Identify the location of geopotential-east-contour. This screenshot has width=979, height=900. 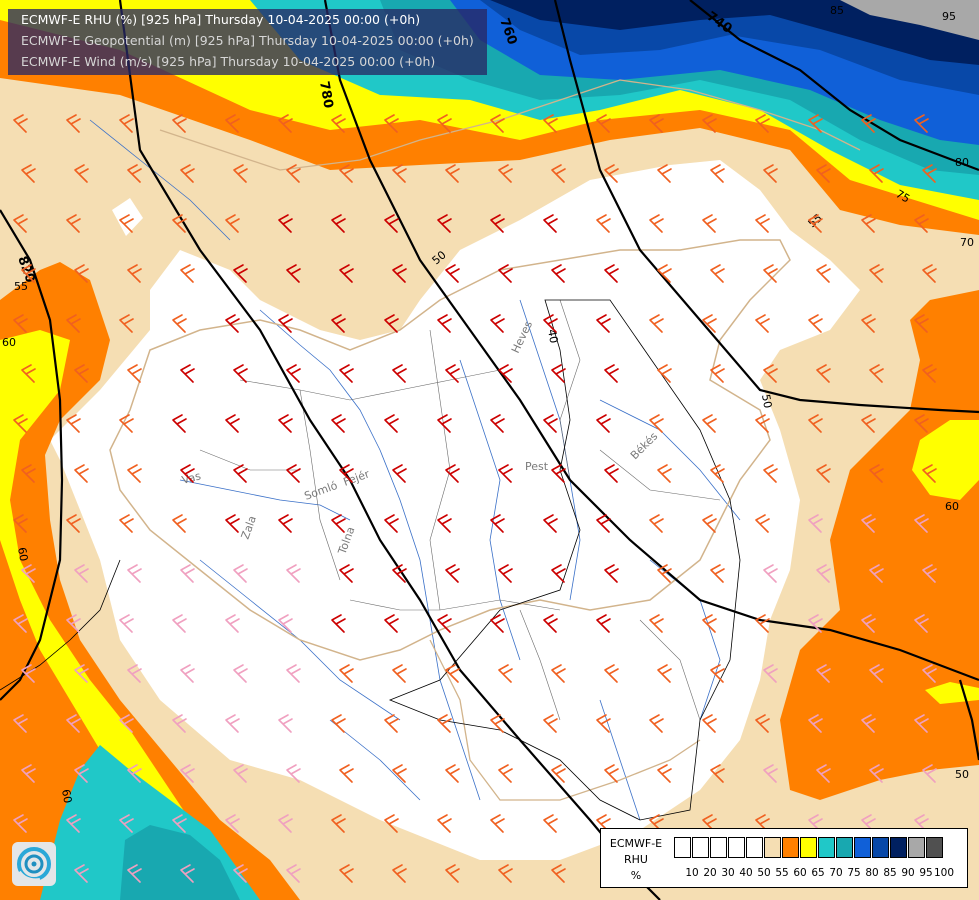
(968, 720).